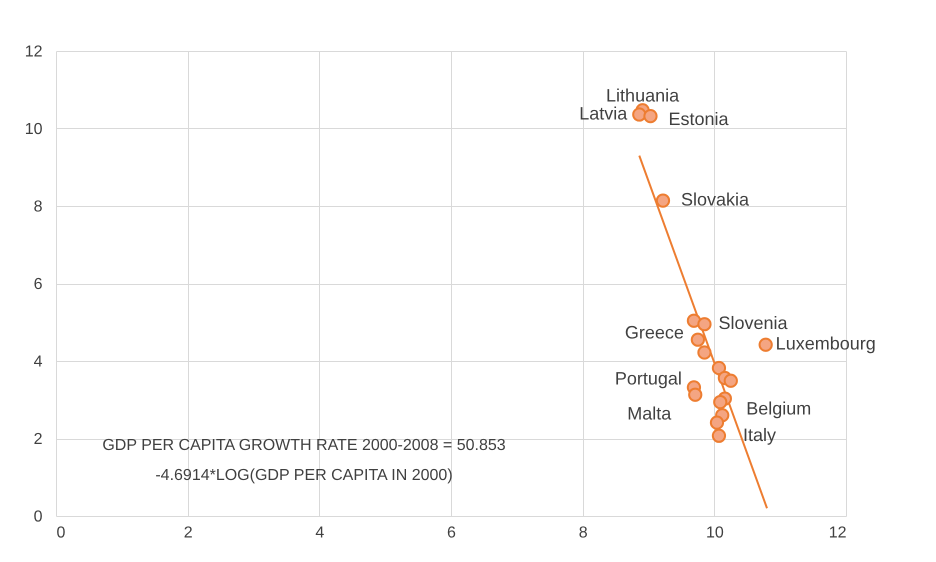 The width and height of the screenshot is (936, 562). Describe the element at coordinates (759, 434) in the screenshot. I see `annotation: Italy` at that location.